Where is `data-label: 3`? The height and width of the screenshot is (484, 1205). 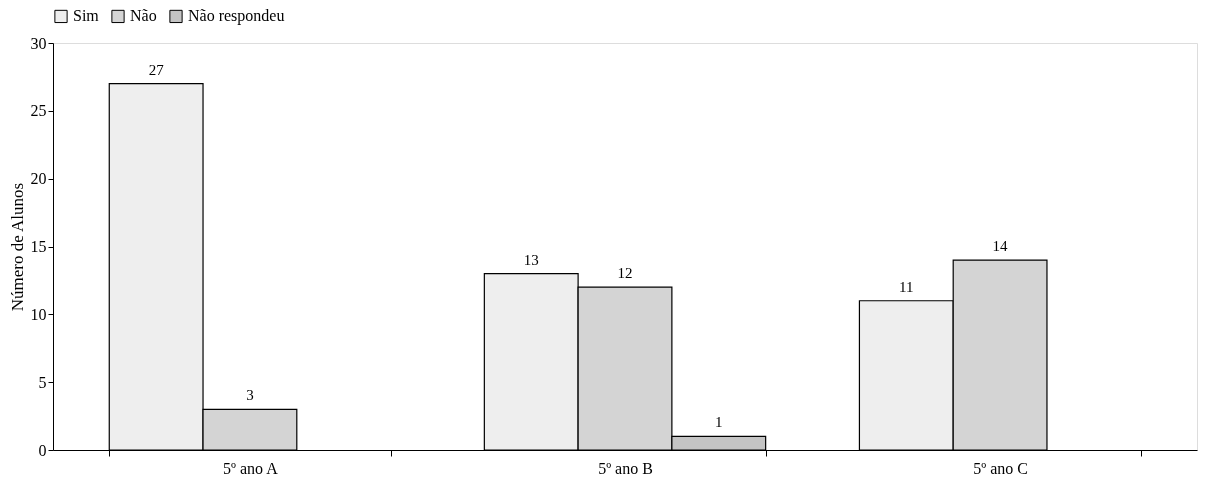 data-label: 3 is located at coordinates (250, 395).